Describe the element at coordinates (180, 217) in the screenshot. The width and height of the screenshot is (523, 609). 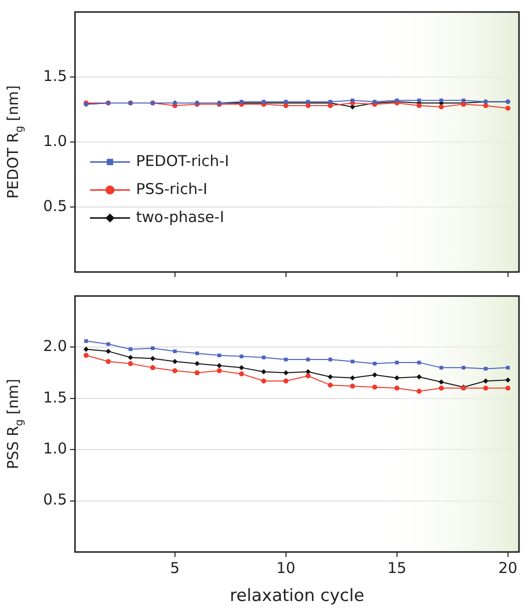
I see `legend-label: two-phase-I` at that location.